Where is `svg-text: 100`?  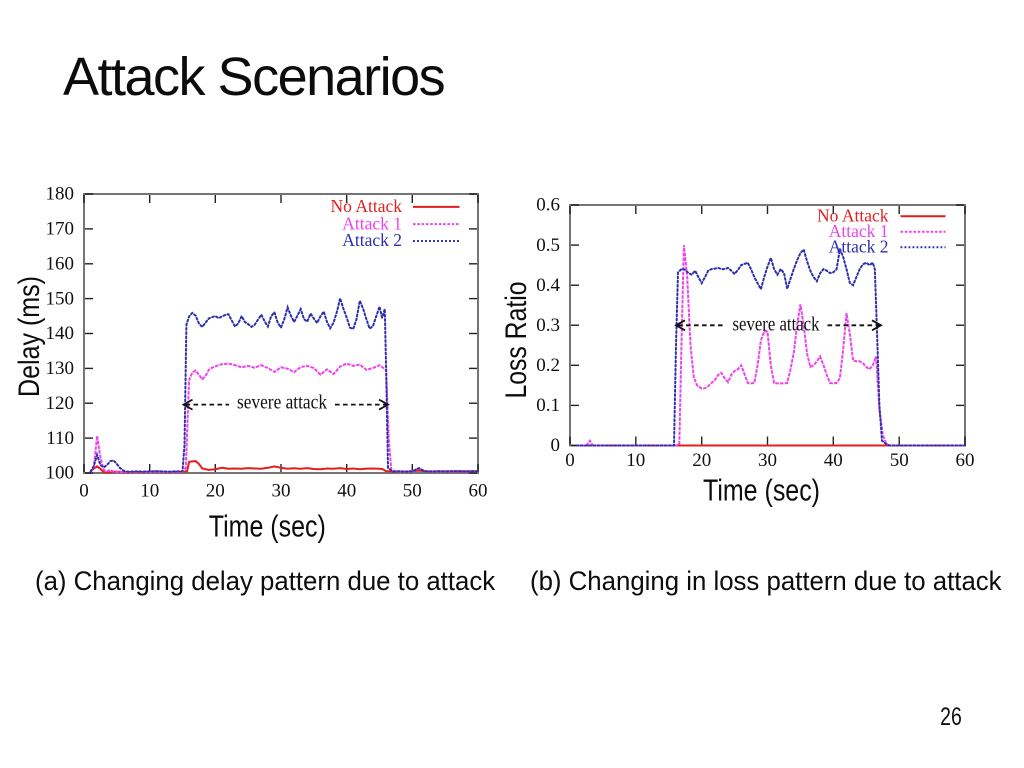 svg-text: 100 is located at coordinates (60, 473).